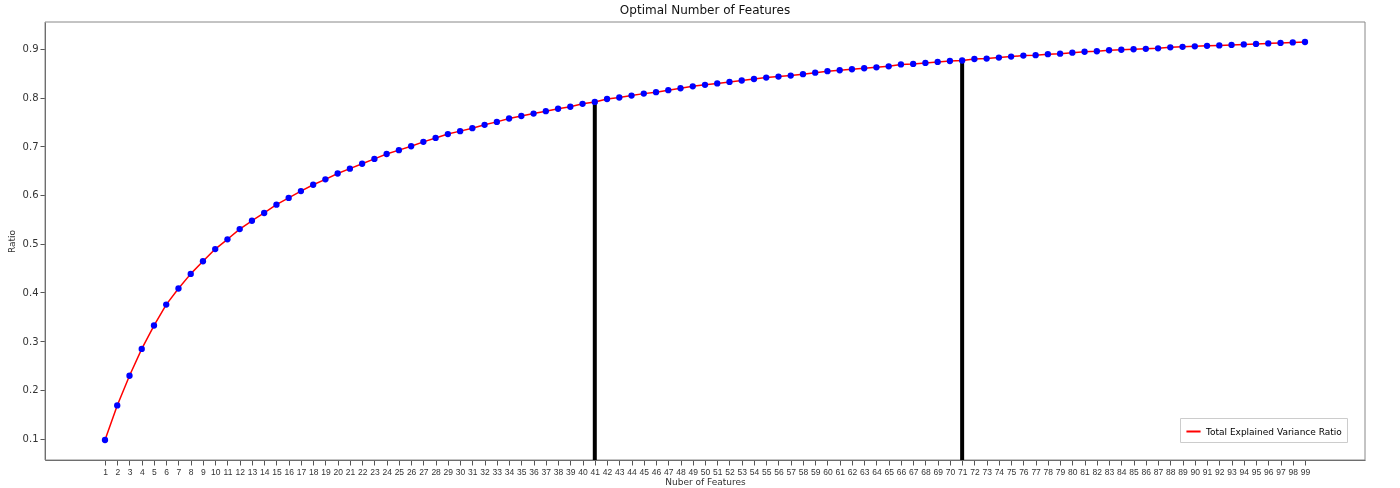 The image size is (1400, 488). I want to click on x-tick-label: 85, so click(1134, 471).